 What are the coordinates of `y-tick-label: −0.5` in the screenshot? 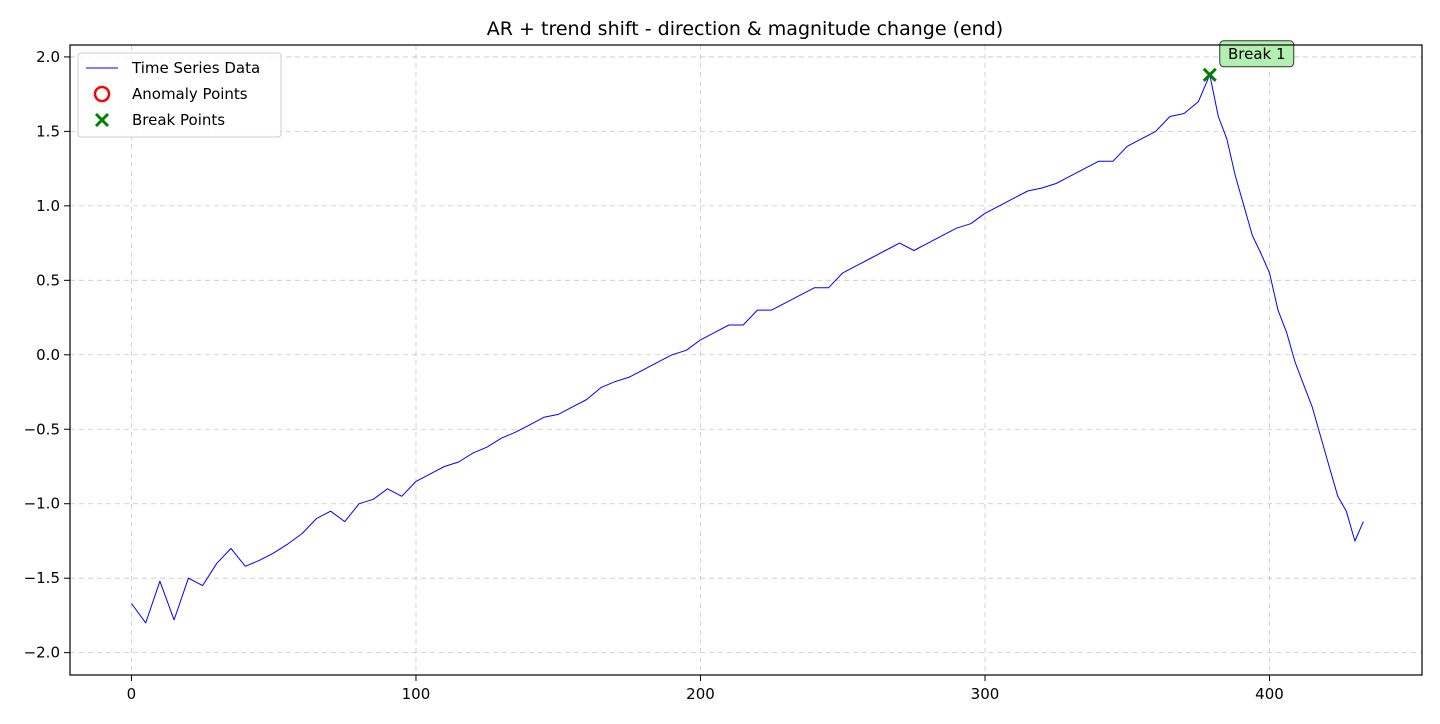 It's located at (42, 429).